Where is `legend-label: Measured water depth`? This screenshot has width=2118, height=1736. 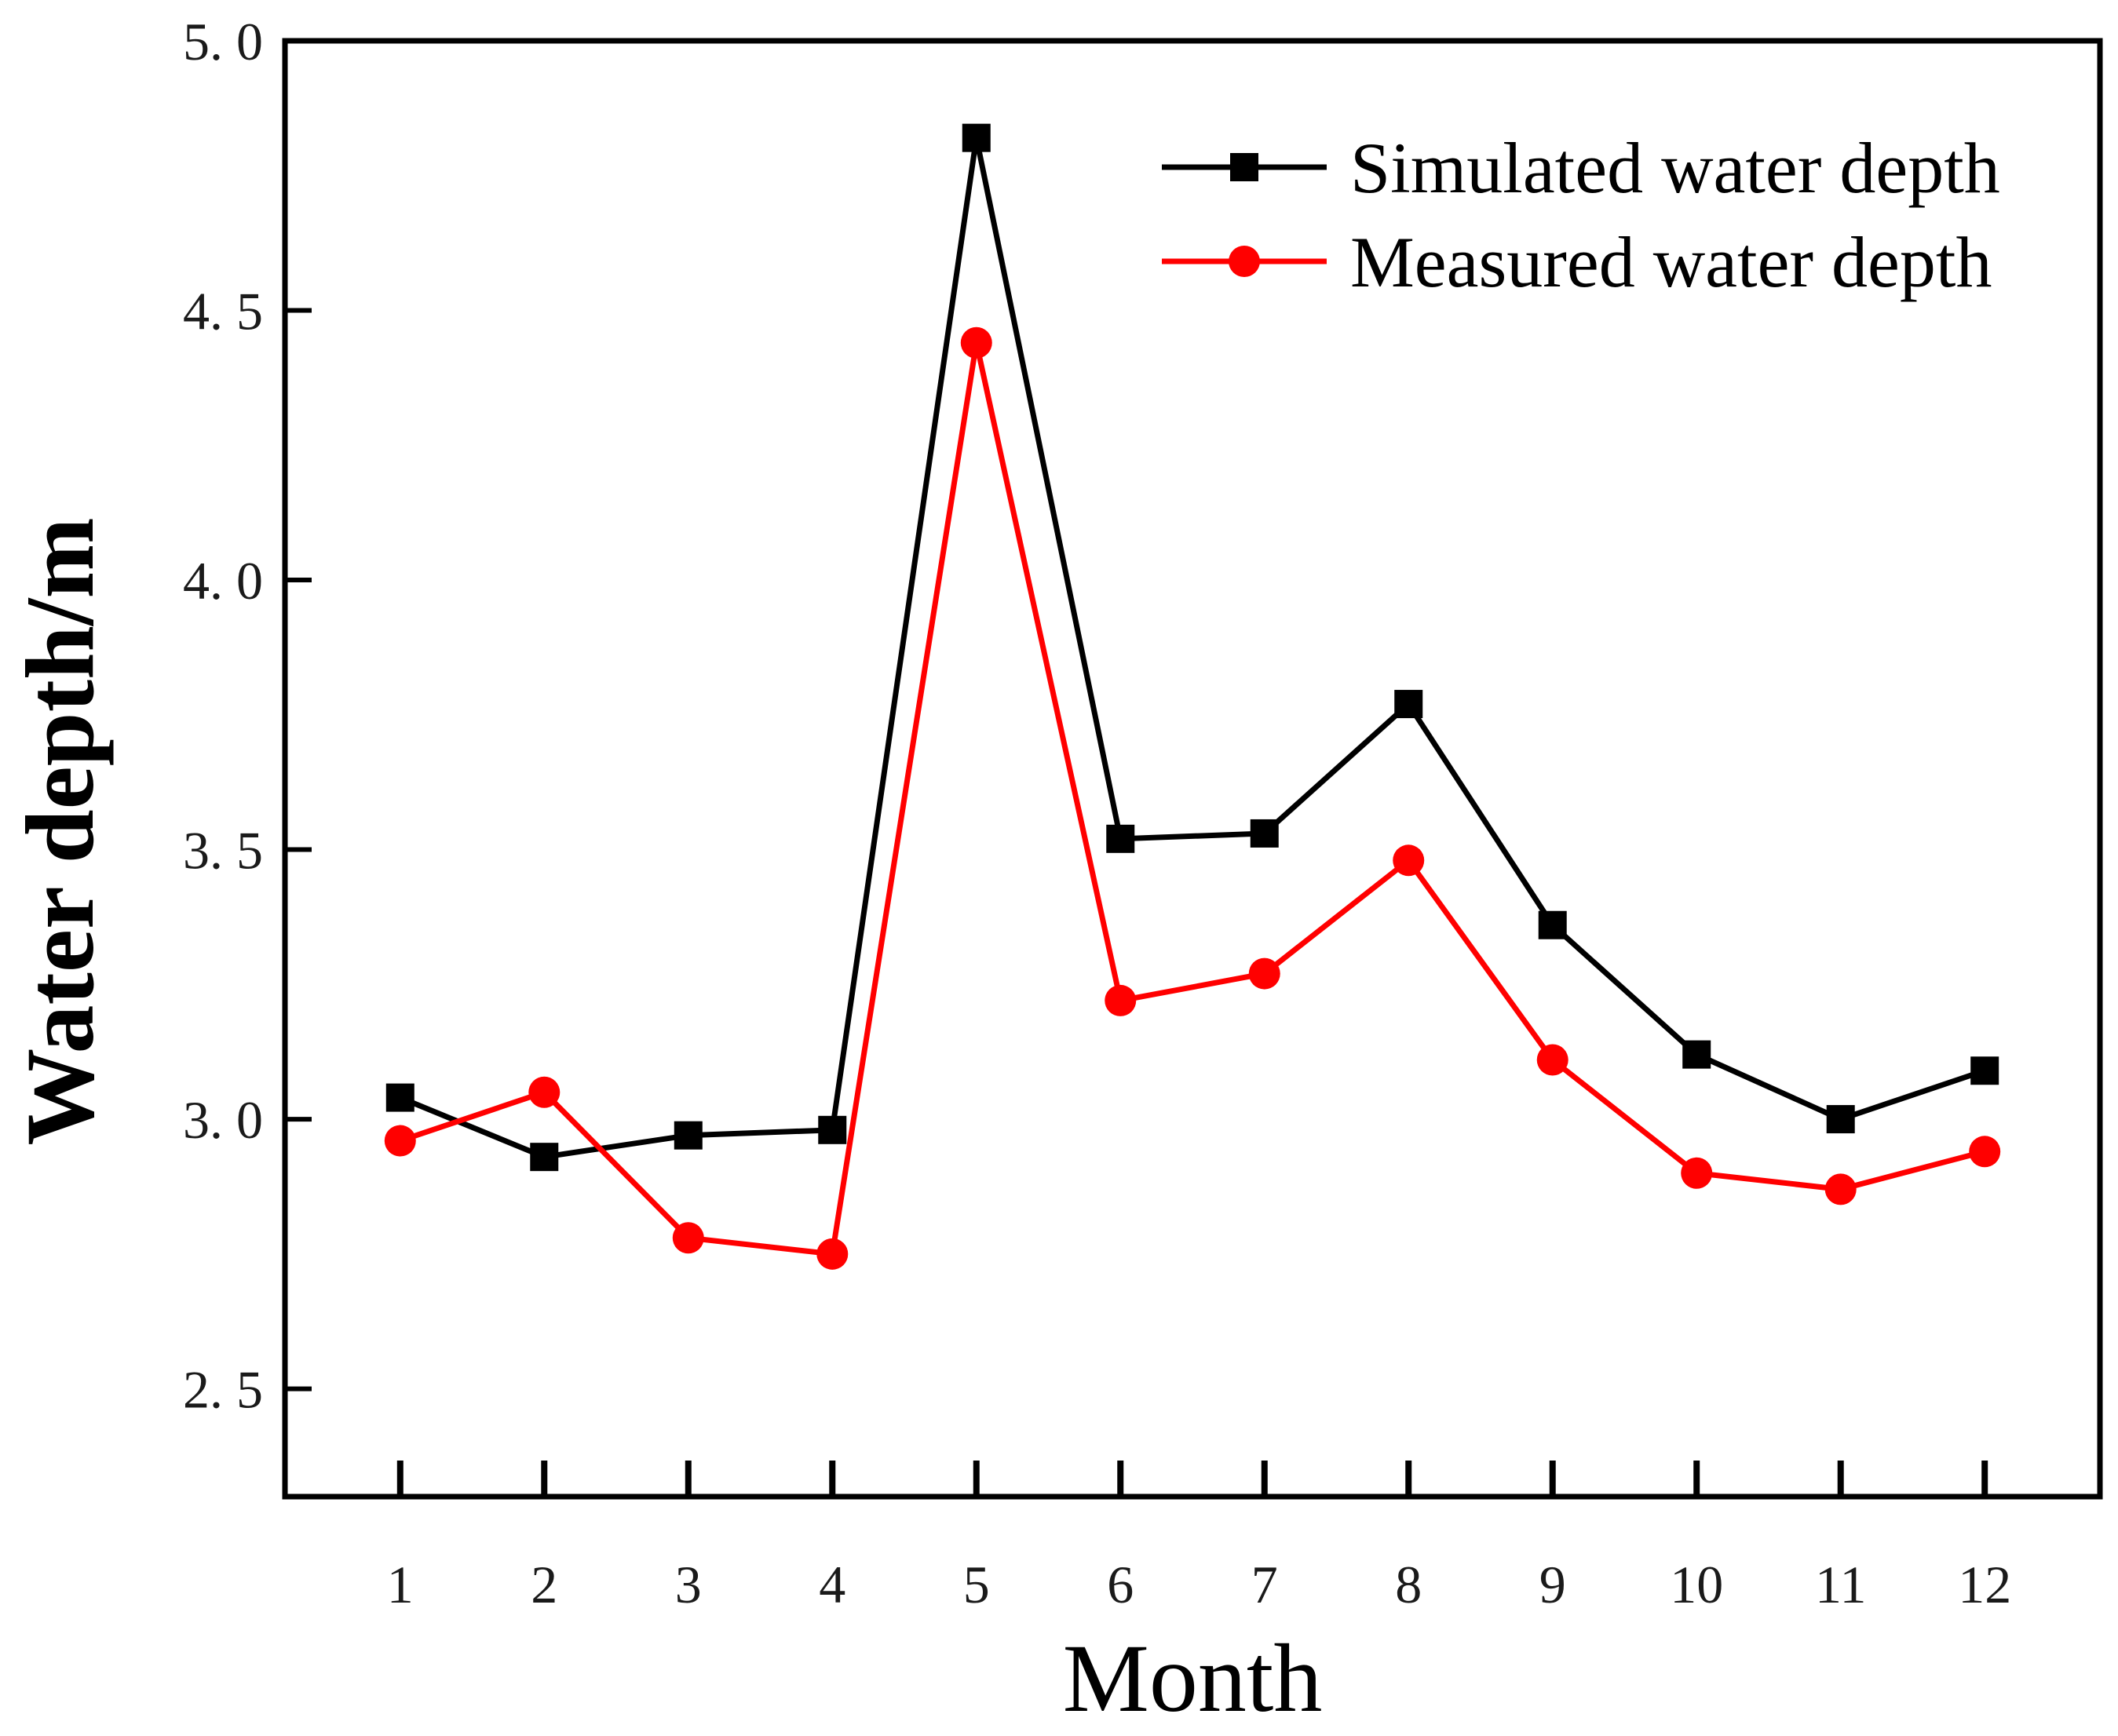 legend-label: Measured water depth is located at coordinates (1671, 262).